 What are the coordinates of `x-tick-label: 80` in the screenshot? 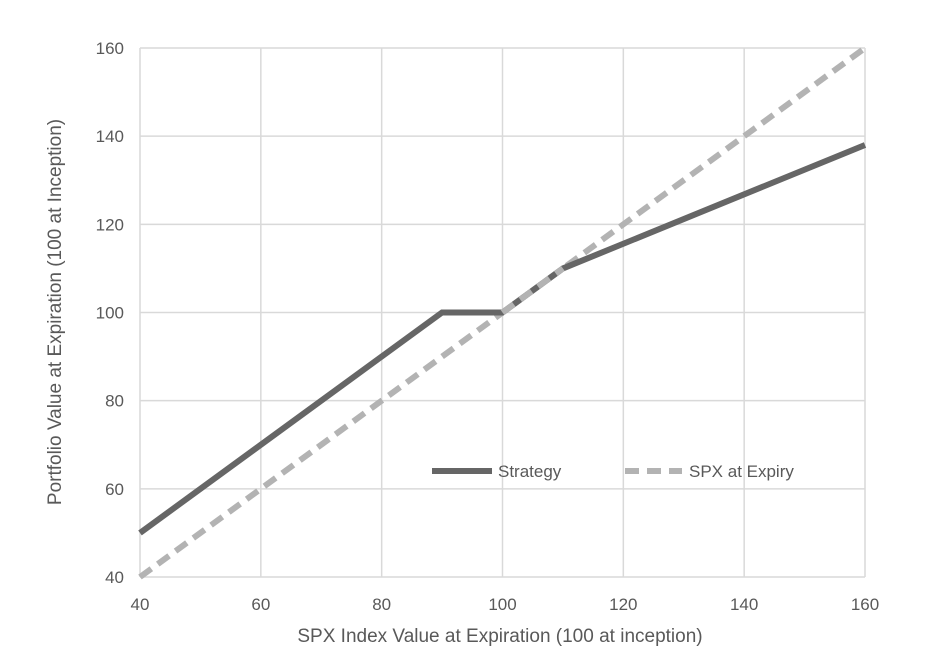 It's located at (381, 604).